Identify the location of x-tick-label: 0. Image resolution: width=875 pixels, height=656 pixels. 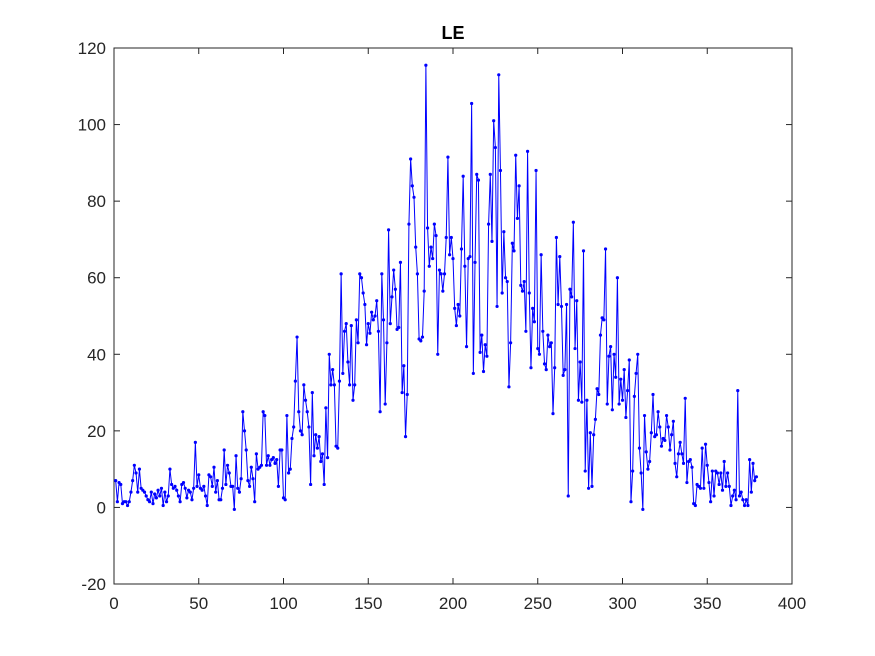
(113, 603).